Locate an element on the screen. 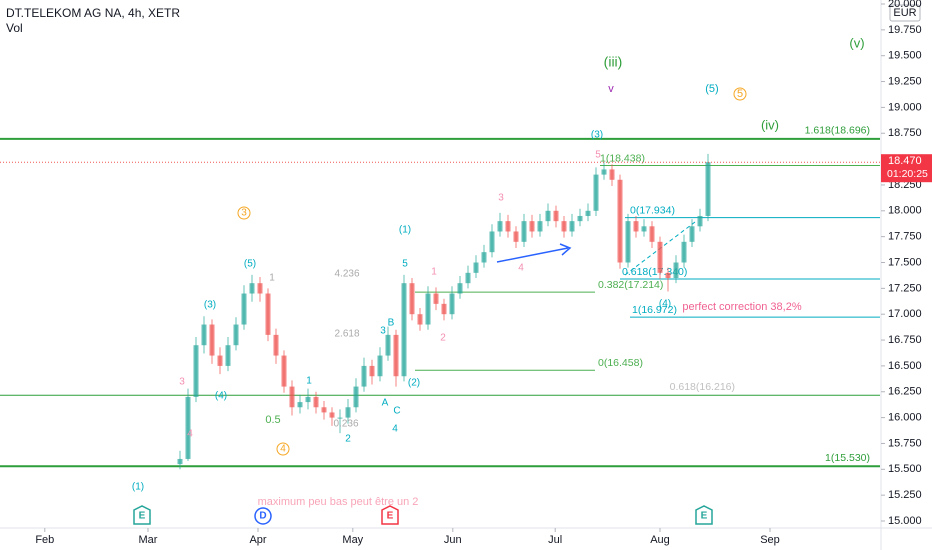  wave-label: 5 is located at coordinates (740, 94).